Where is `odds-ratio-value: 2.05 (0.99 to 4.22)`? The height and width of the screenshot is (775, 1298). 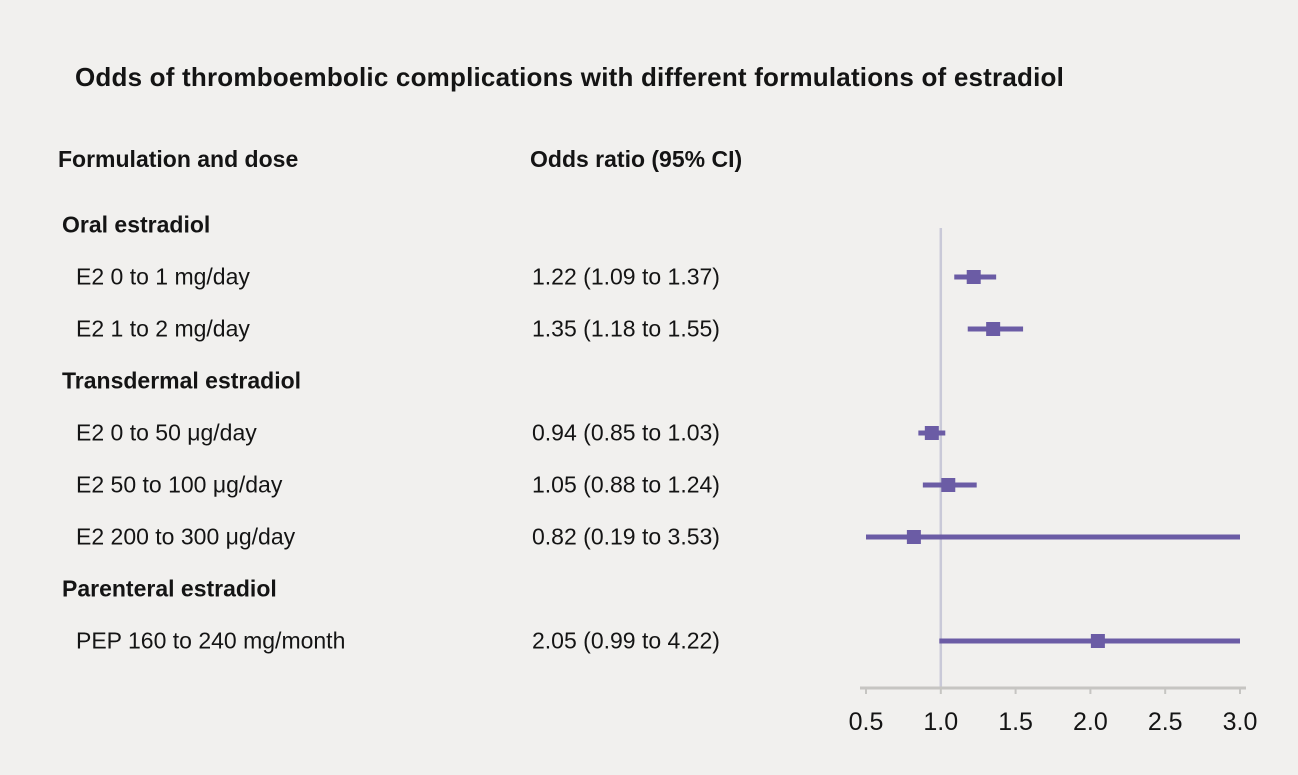 odds-ratio-value: 2.05 (0.99 to 4.22) is located at coordinates (626, 640).